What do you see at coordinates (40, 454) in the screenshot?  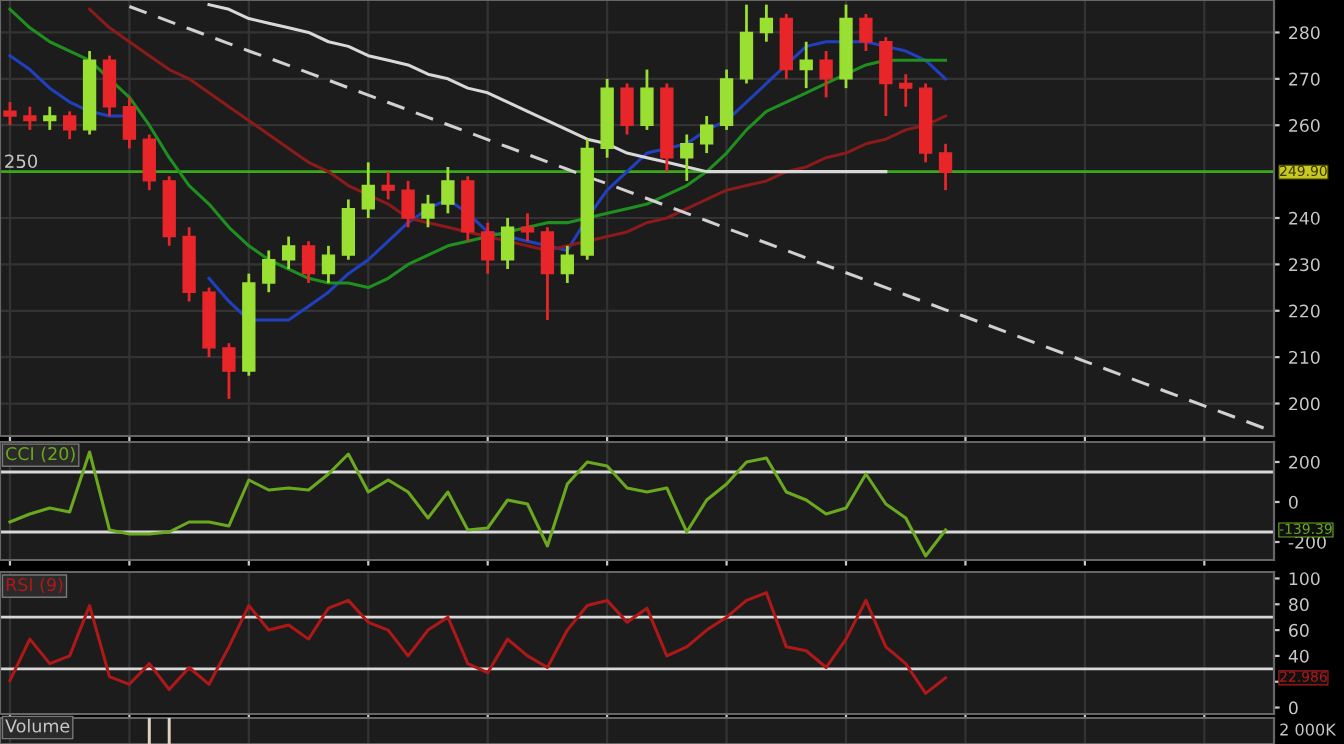 I see `chart-title: CCI (20)` at bounding box center [40, 454].